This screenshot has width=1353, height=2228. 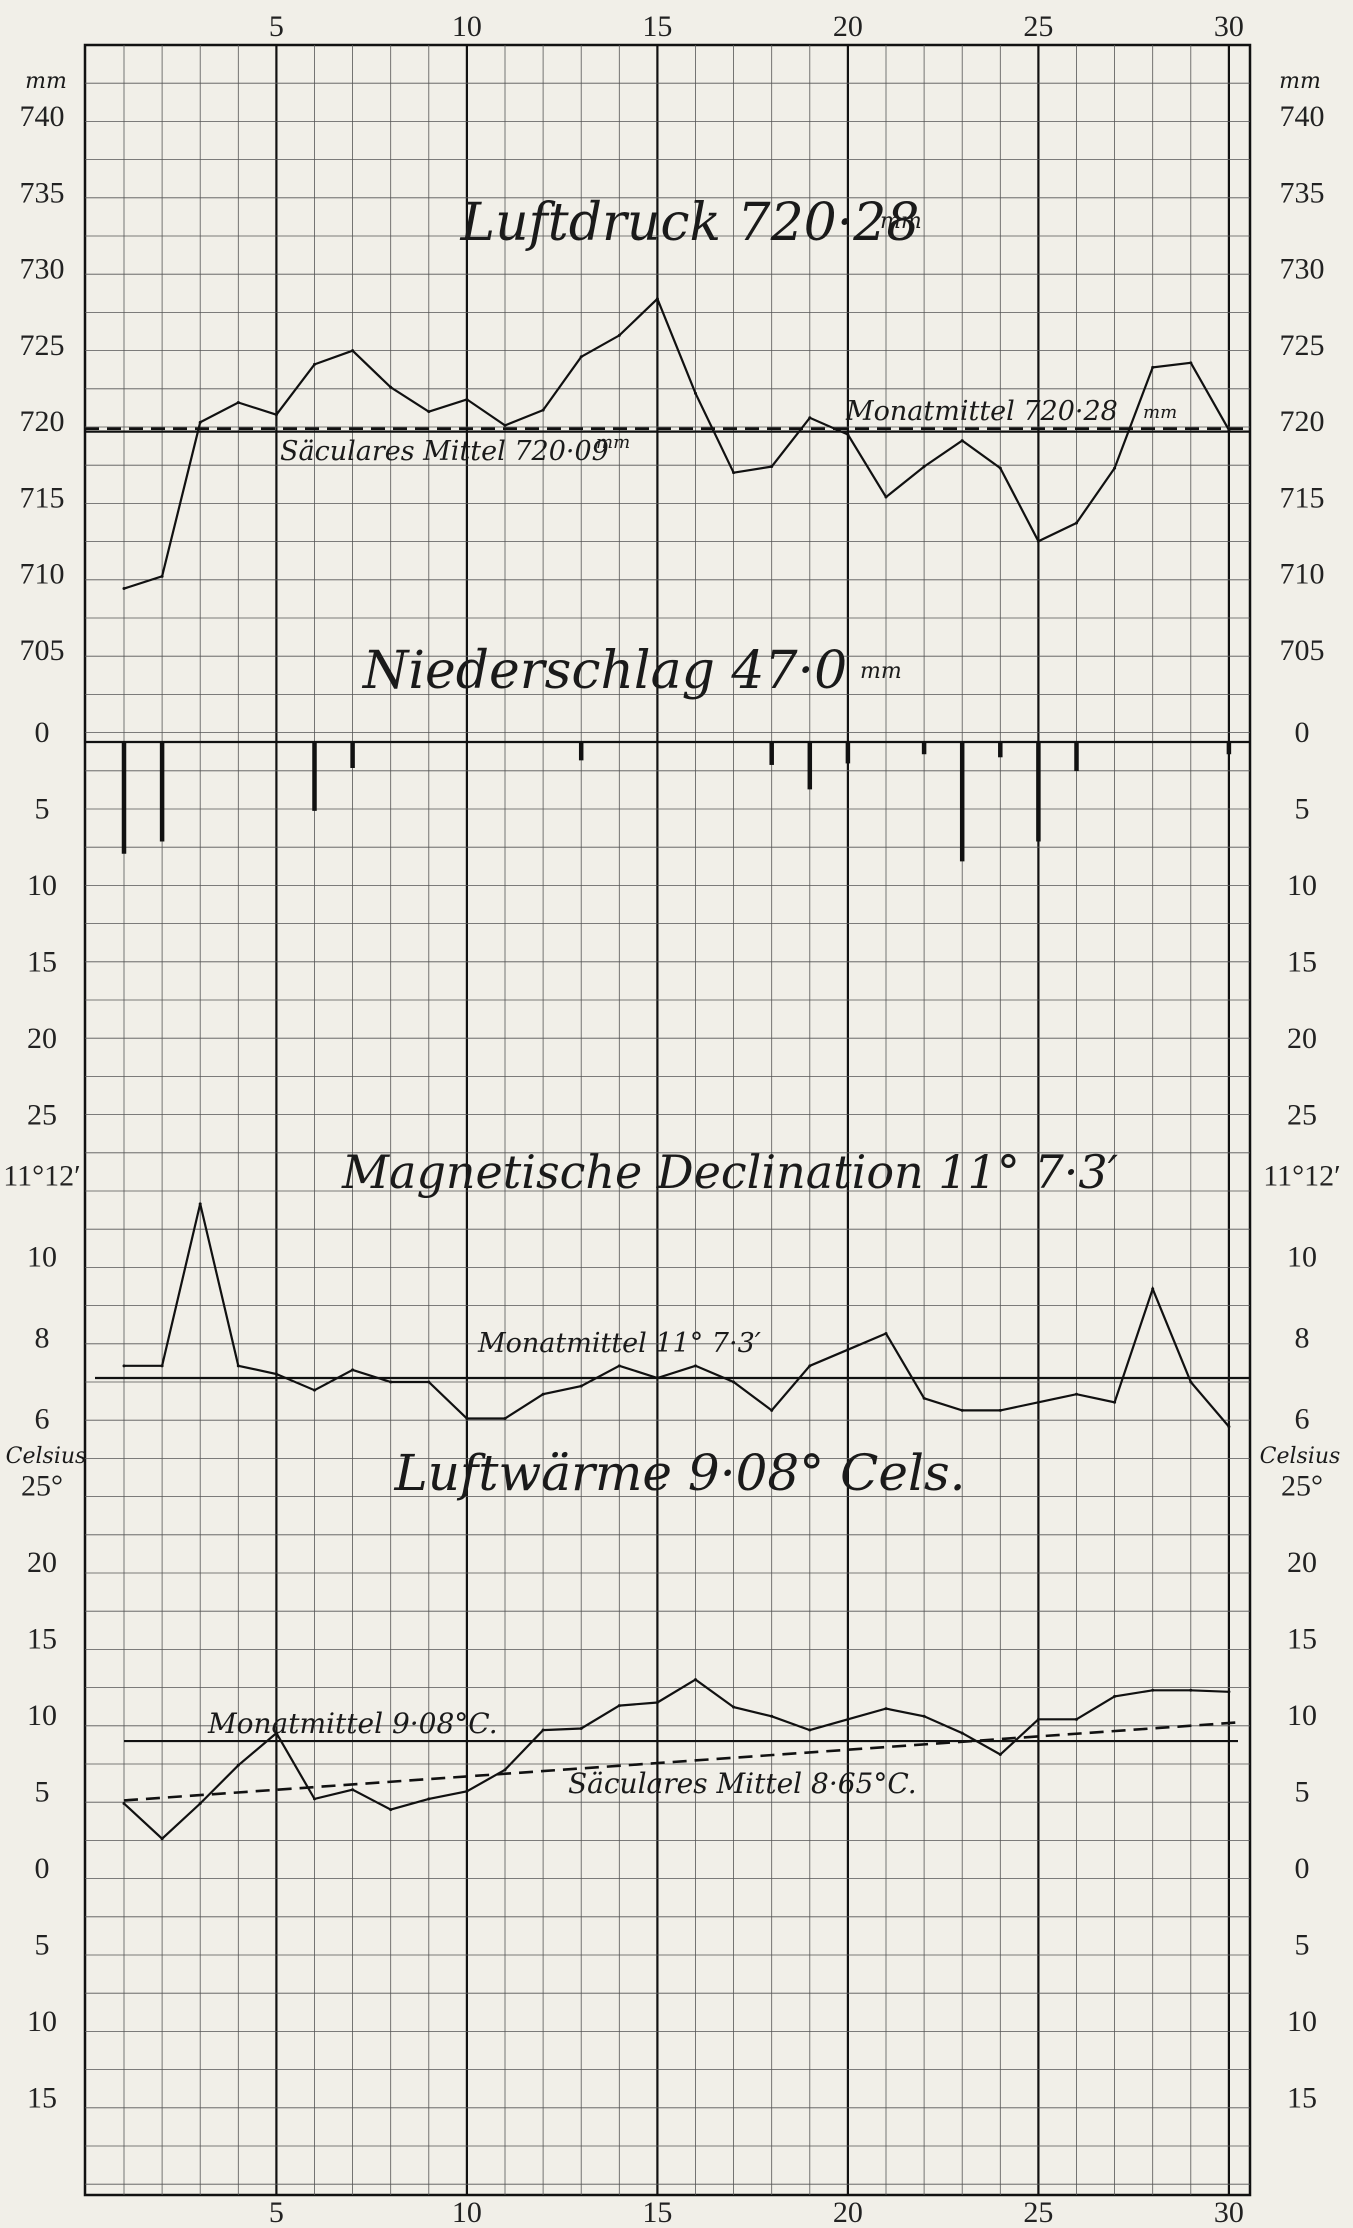 What do you see at coordinates (1302, 192) in the screenshot?
I see `y-tick-label-right: 735` at bounding box center [1302, 192].